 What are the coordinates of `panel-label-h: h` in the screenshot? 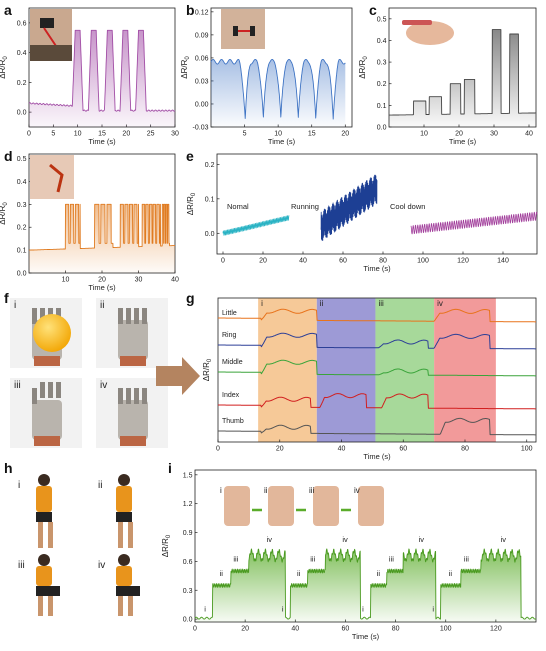 It's located at (8, 468).